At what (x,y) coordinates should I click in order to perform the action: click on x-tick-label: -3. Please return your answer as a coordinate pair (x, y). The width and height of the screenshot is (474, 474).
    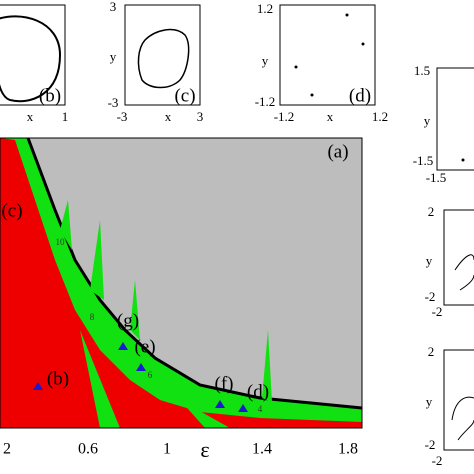
    Looking at the image, I should click on (122, 116).